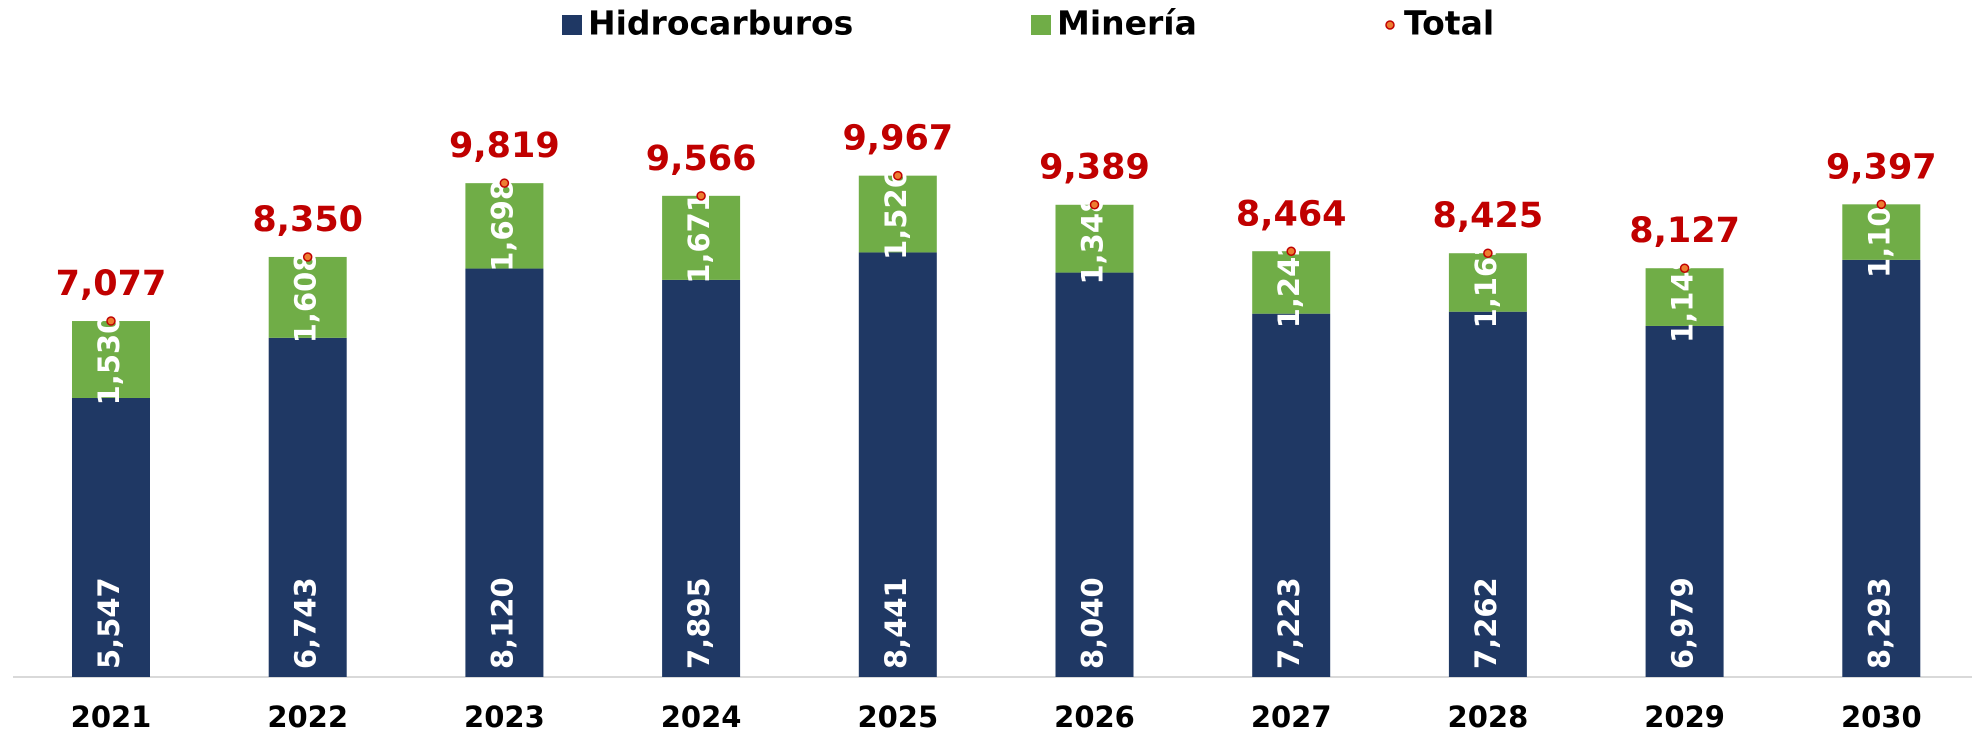 Image resolution: width=1972 pixels, height=734 pixels. I want to click on x-tick-label: 2024, so click(701, 717).